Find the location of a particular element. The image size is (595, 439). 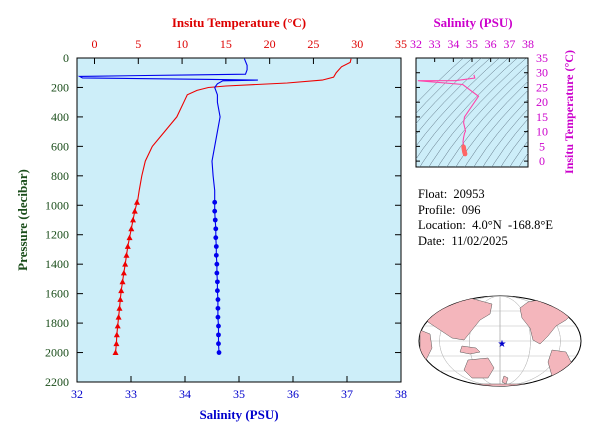

salinity-tick-label: 38 is located at coordinates (401, 394).